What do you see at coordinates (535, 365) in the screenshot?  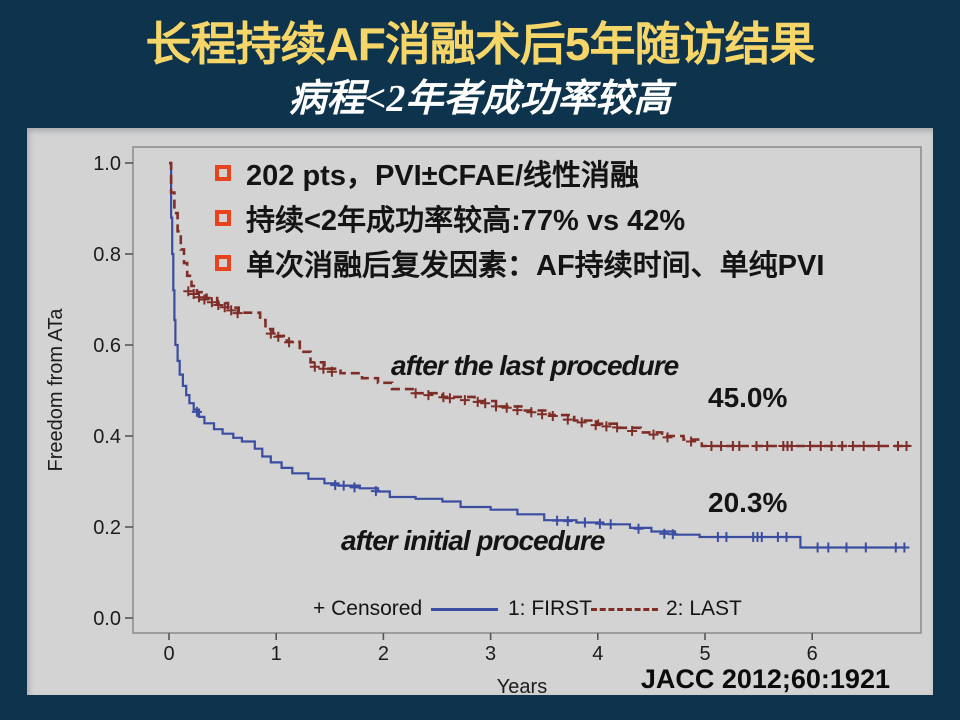 I see `last-curve-annotation: after the last procedure` at bounding box center [535, 365].